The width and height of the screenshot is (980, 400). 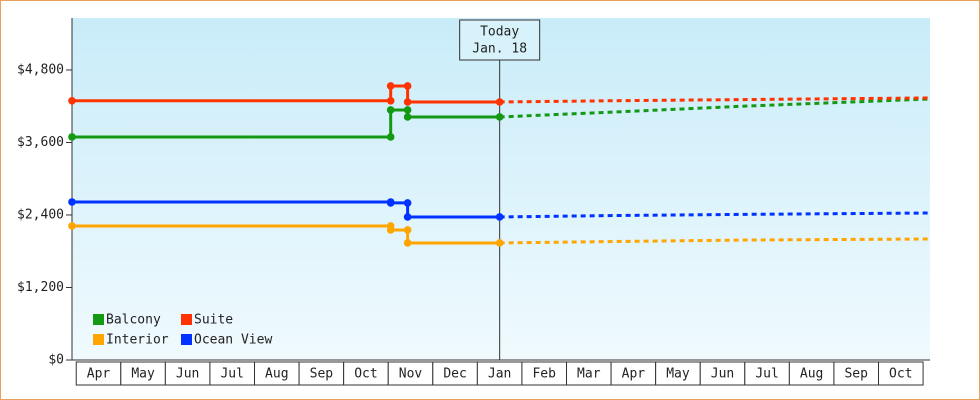 What do you see at coordinates (499, 32) in the screenshot?
I see `today-label: Today` at bounding box center [499, 32].